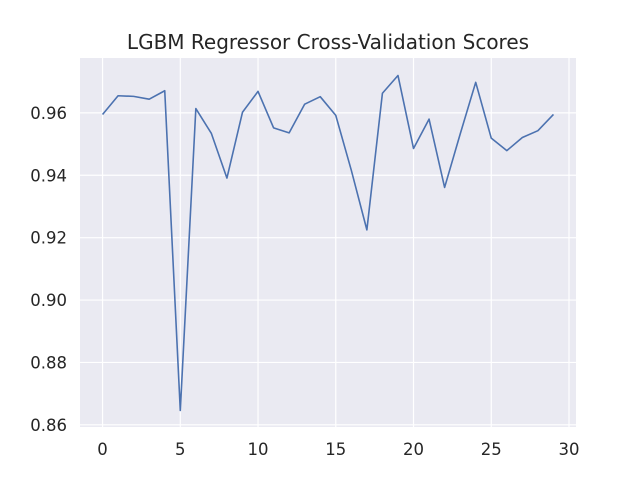 This screenshot has height=480, width=640. What do you see at coordinates (258, 449) in the screenshot?
I see `x-tick-label: 10` at bounding box center [258, 449].